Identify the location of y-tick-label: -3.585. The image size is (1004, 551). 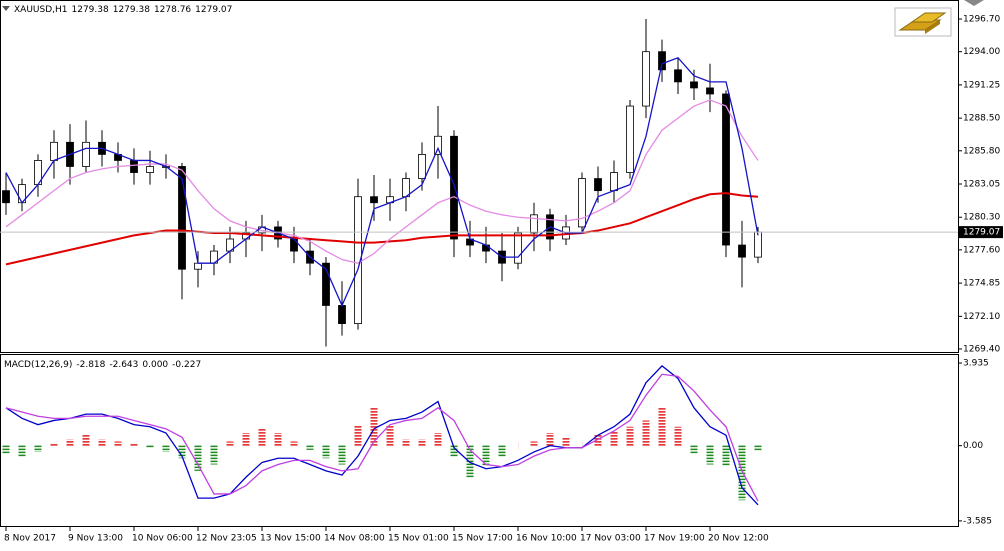
(977, 521).